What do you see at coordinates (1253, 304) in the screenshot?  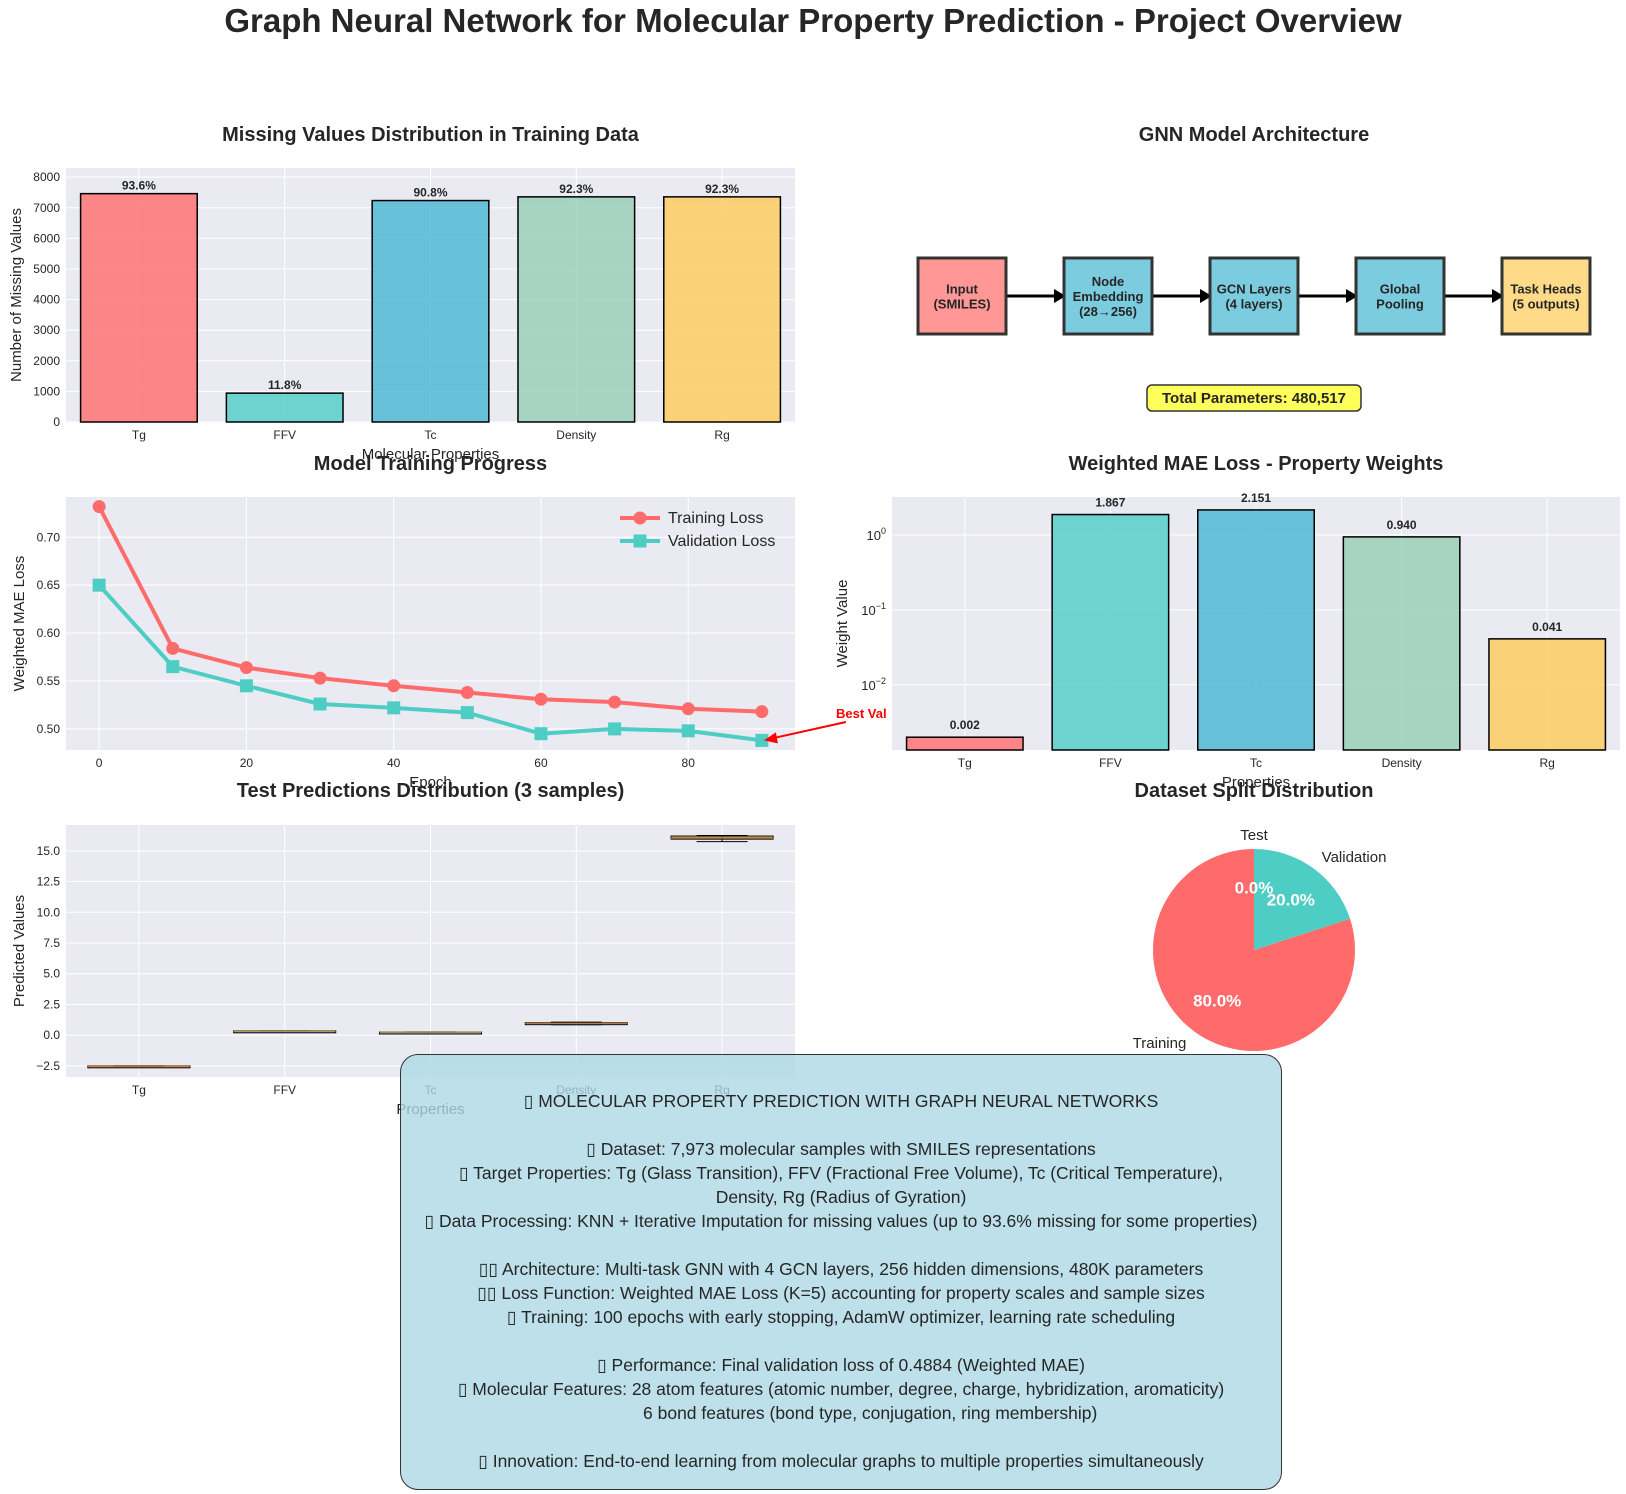 I see `node-label: (4 layers)` at bounding box center [1253, 304].